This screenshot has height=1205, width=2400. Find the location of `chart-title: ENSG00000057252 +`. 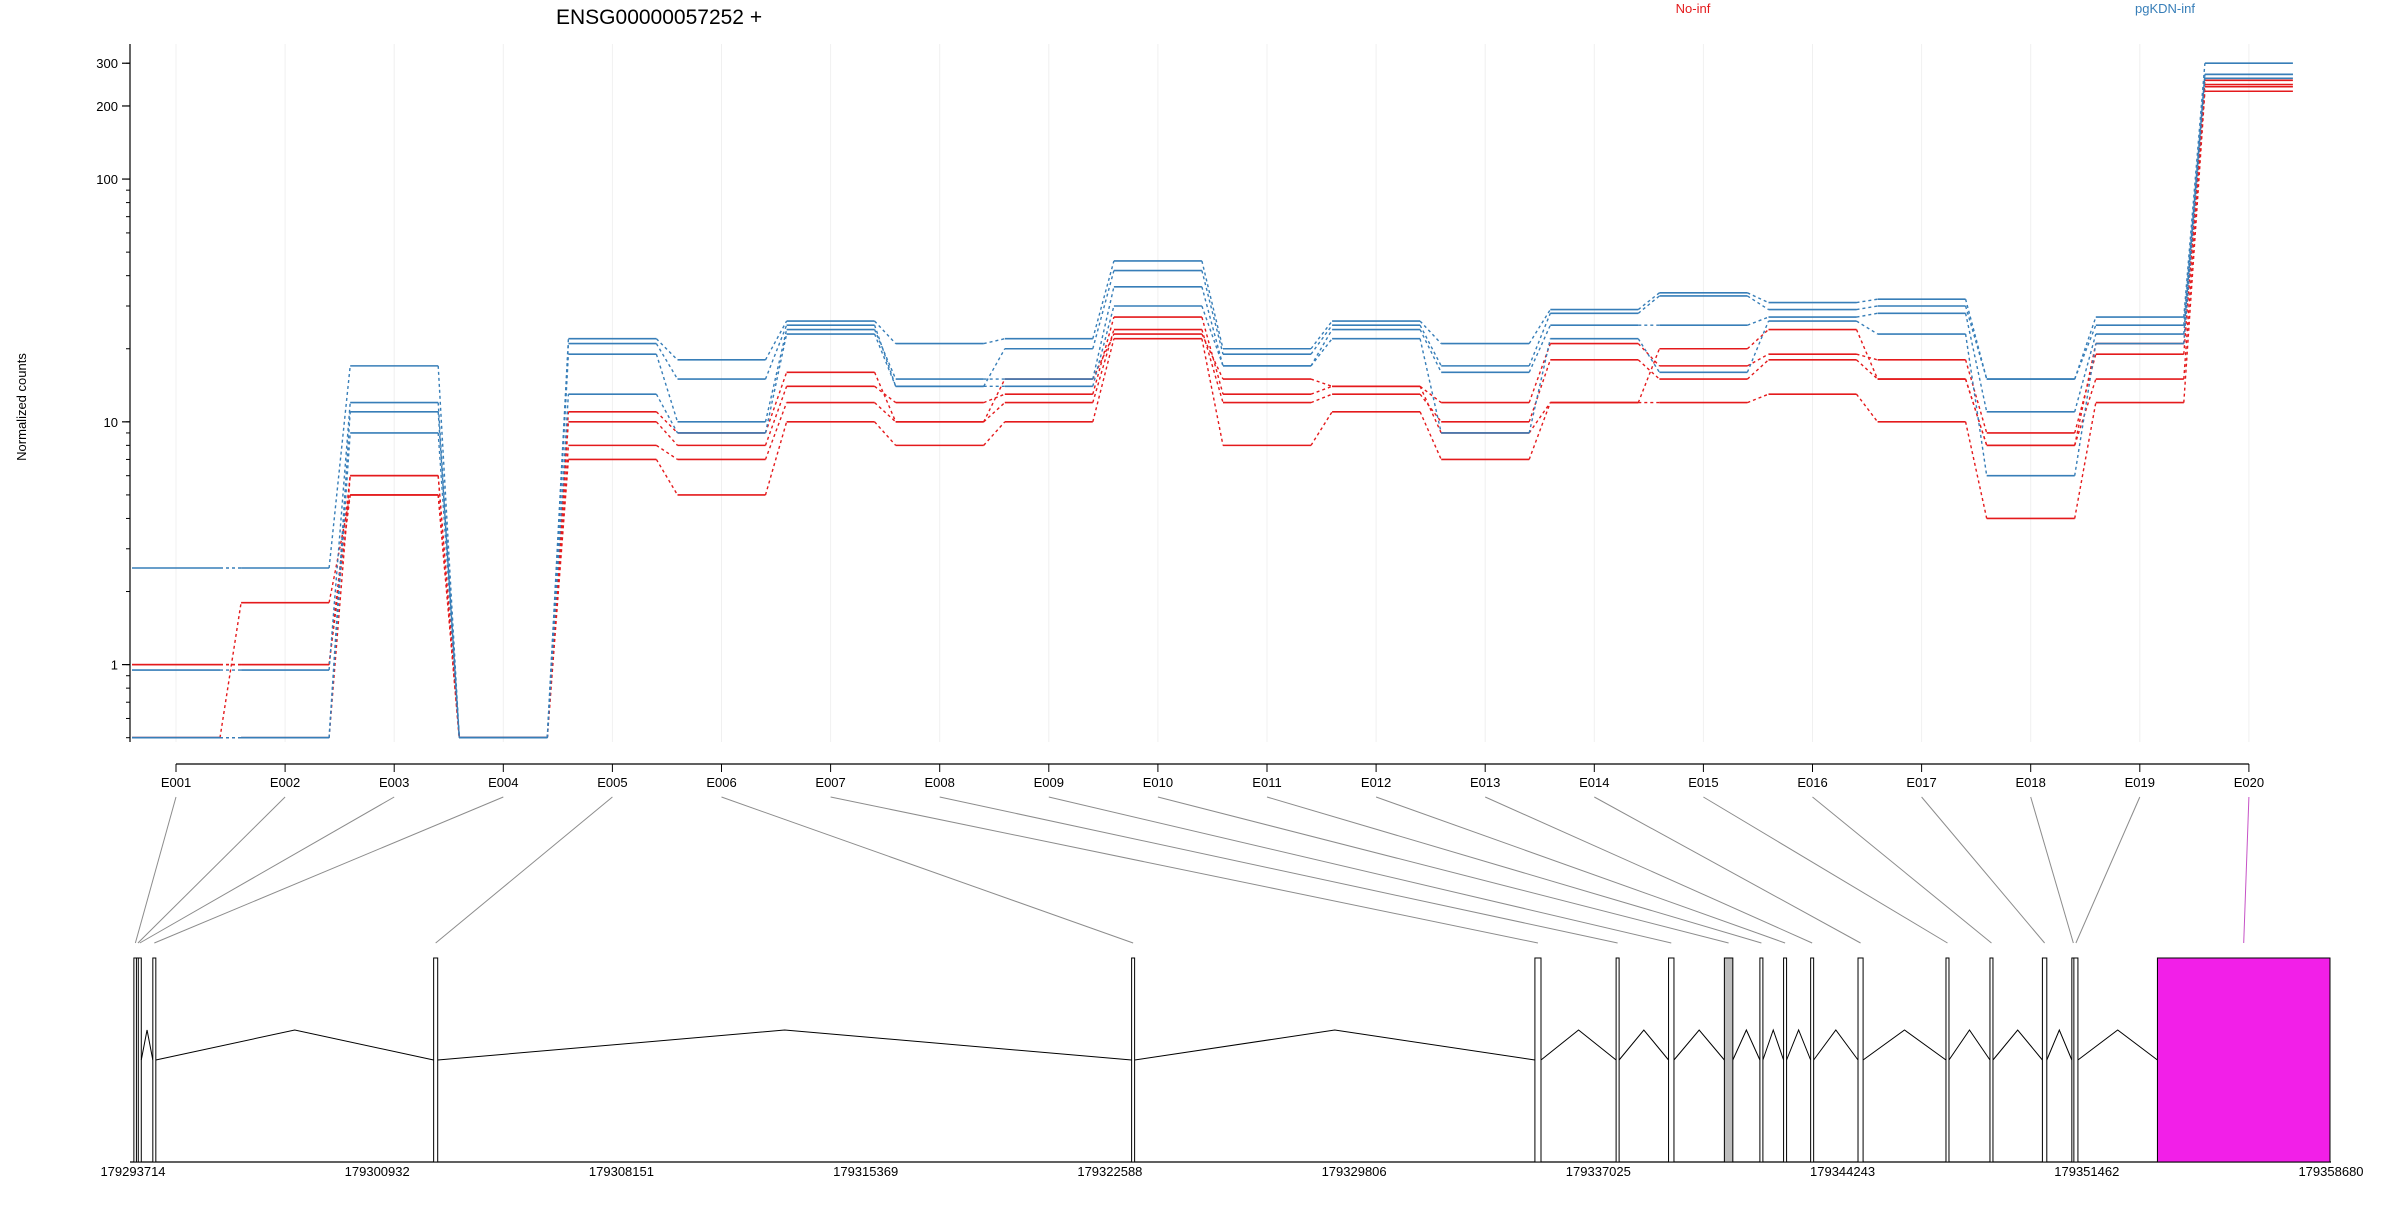

chart-title: ENSG00000057252 + is located at coordinates (659, 17).